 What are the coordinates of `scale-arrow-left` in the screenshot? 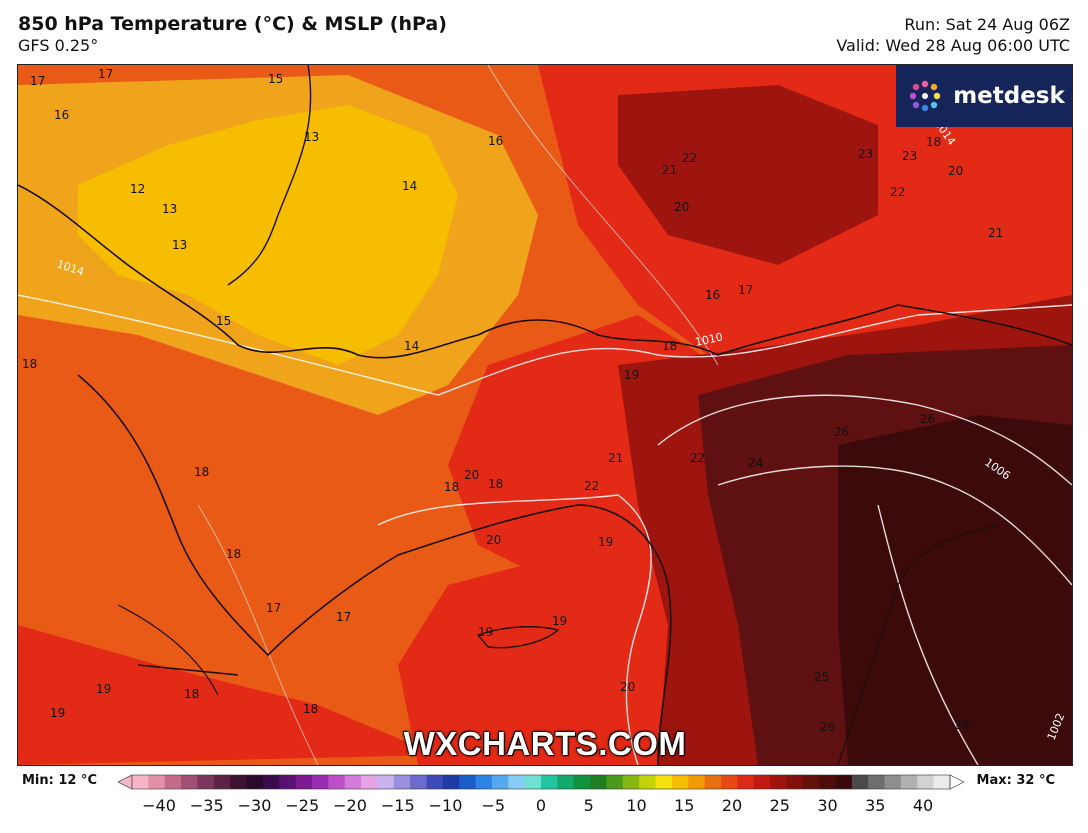 It's located at (125, 782).